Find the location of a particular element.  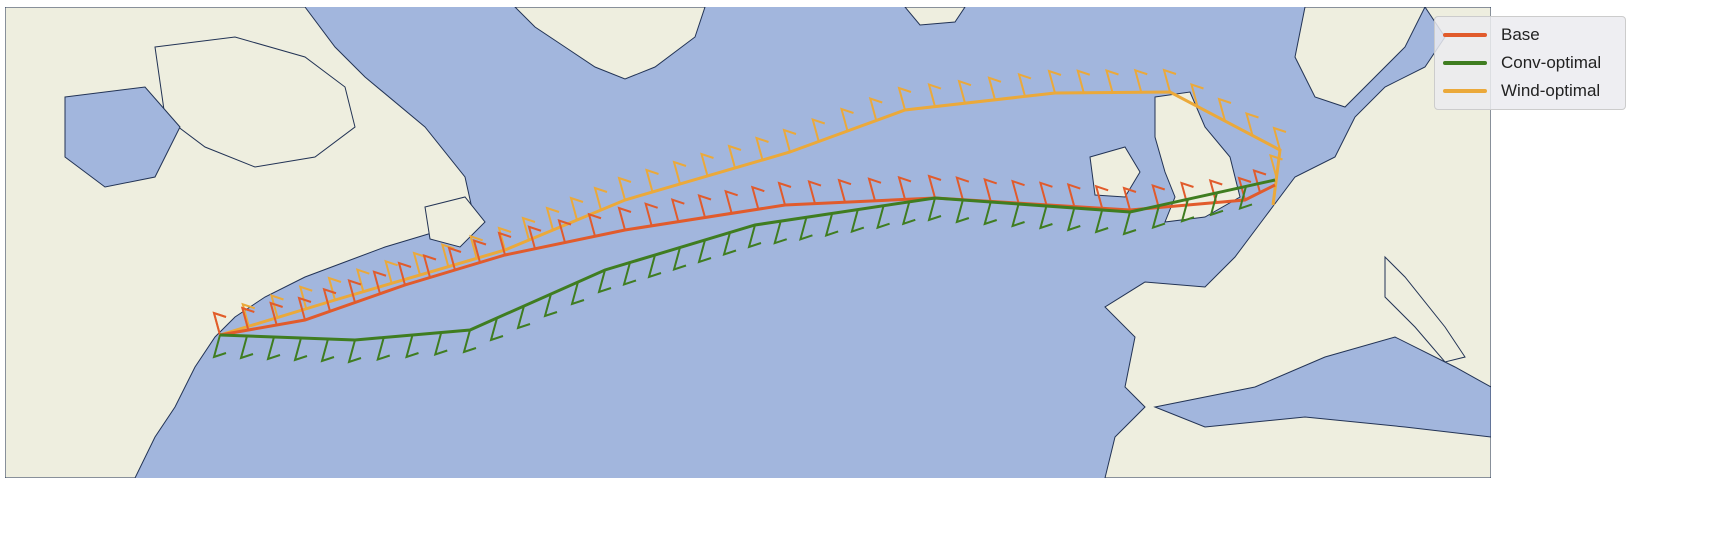

newfoundland is located at coordinates (455, 222).